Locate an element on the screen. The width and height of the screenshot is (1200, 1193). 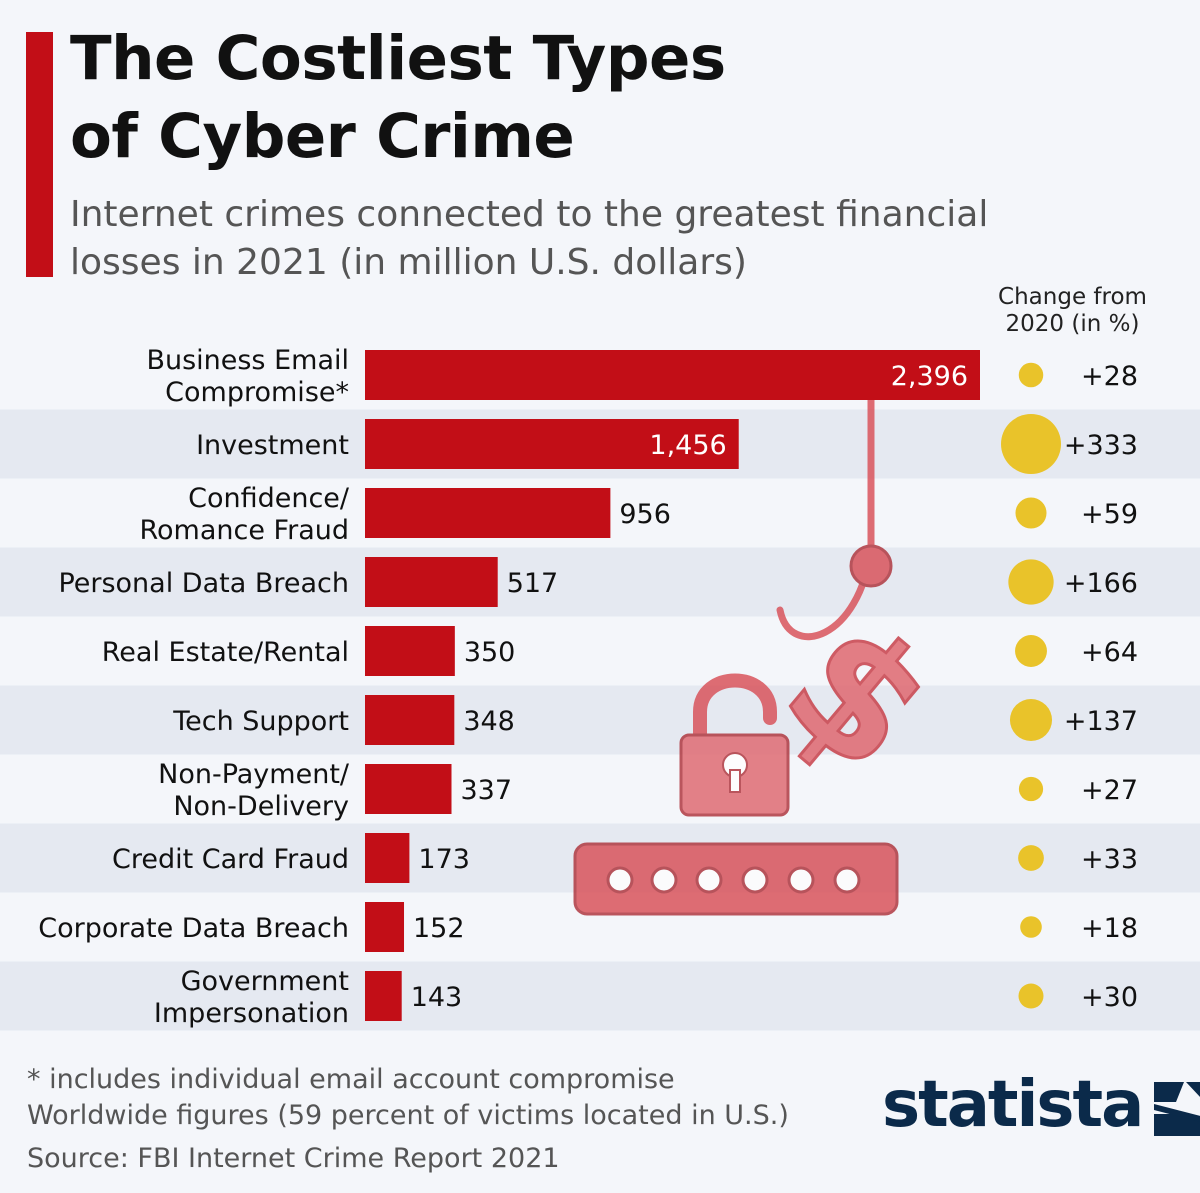
category-label: Business Email Compromise* is located at coordinates (247, 376).